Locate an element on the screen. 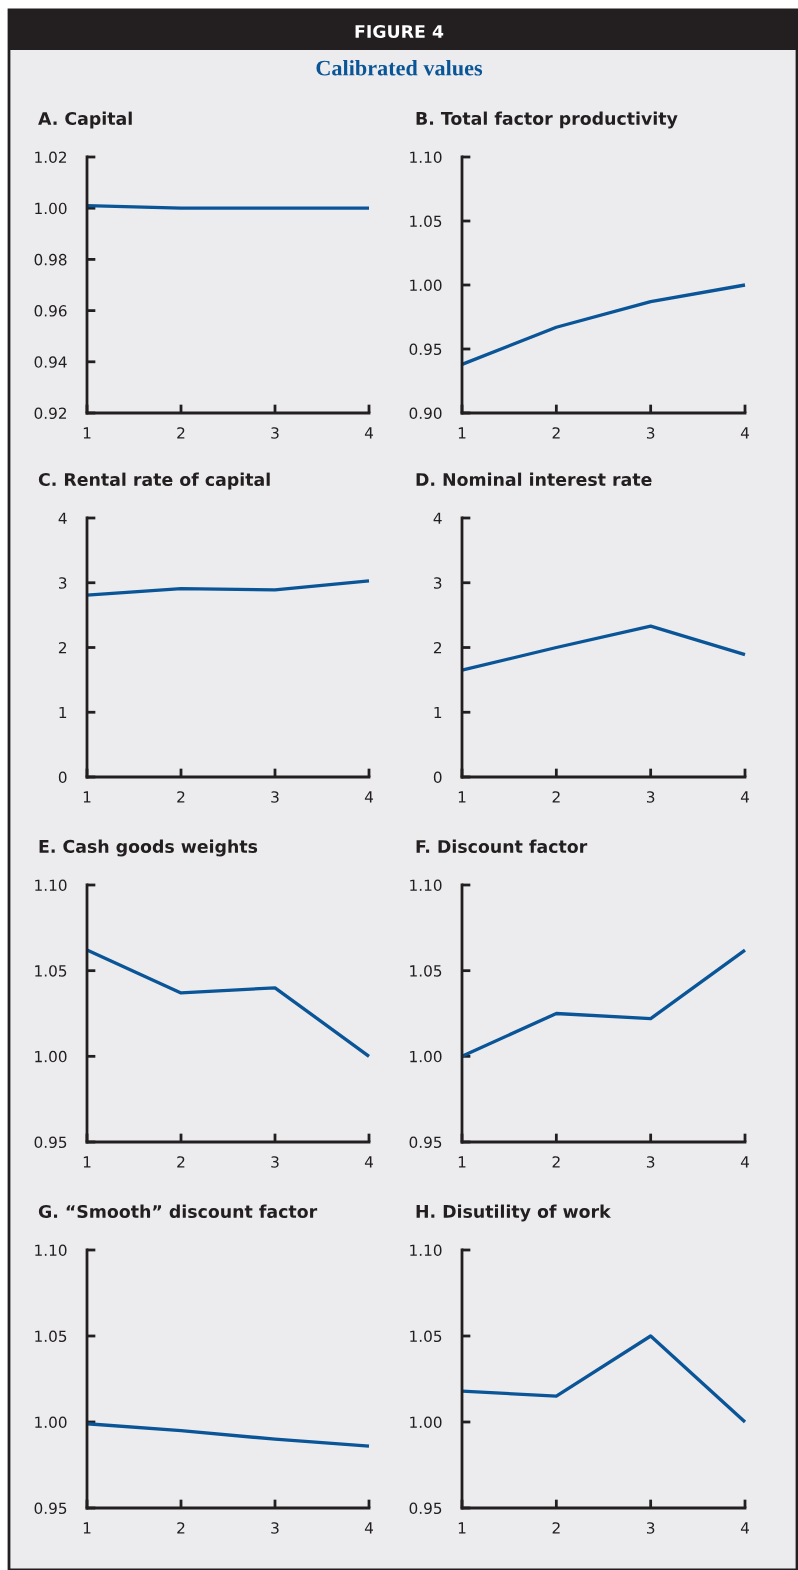 The width and height of the screenshot is (798, 1570). text: Calibrated values is located at coordinates (399, 67).